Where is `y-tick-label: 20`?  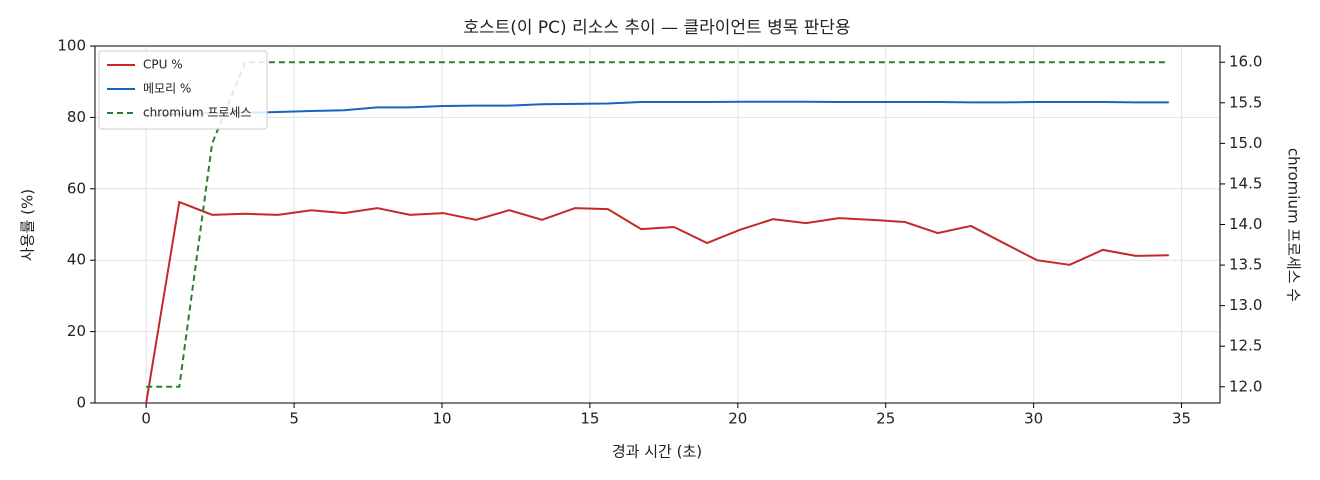
y-tick-label: 20 is located at coordinates (76, 331).